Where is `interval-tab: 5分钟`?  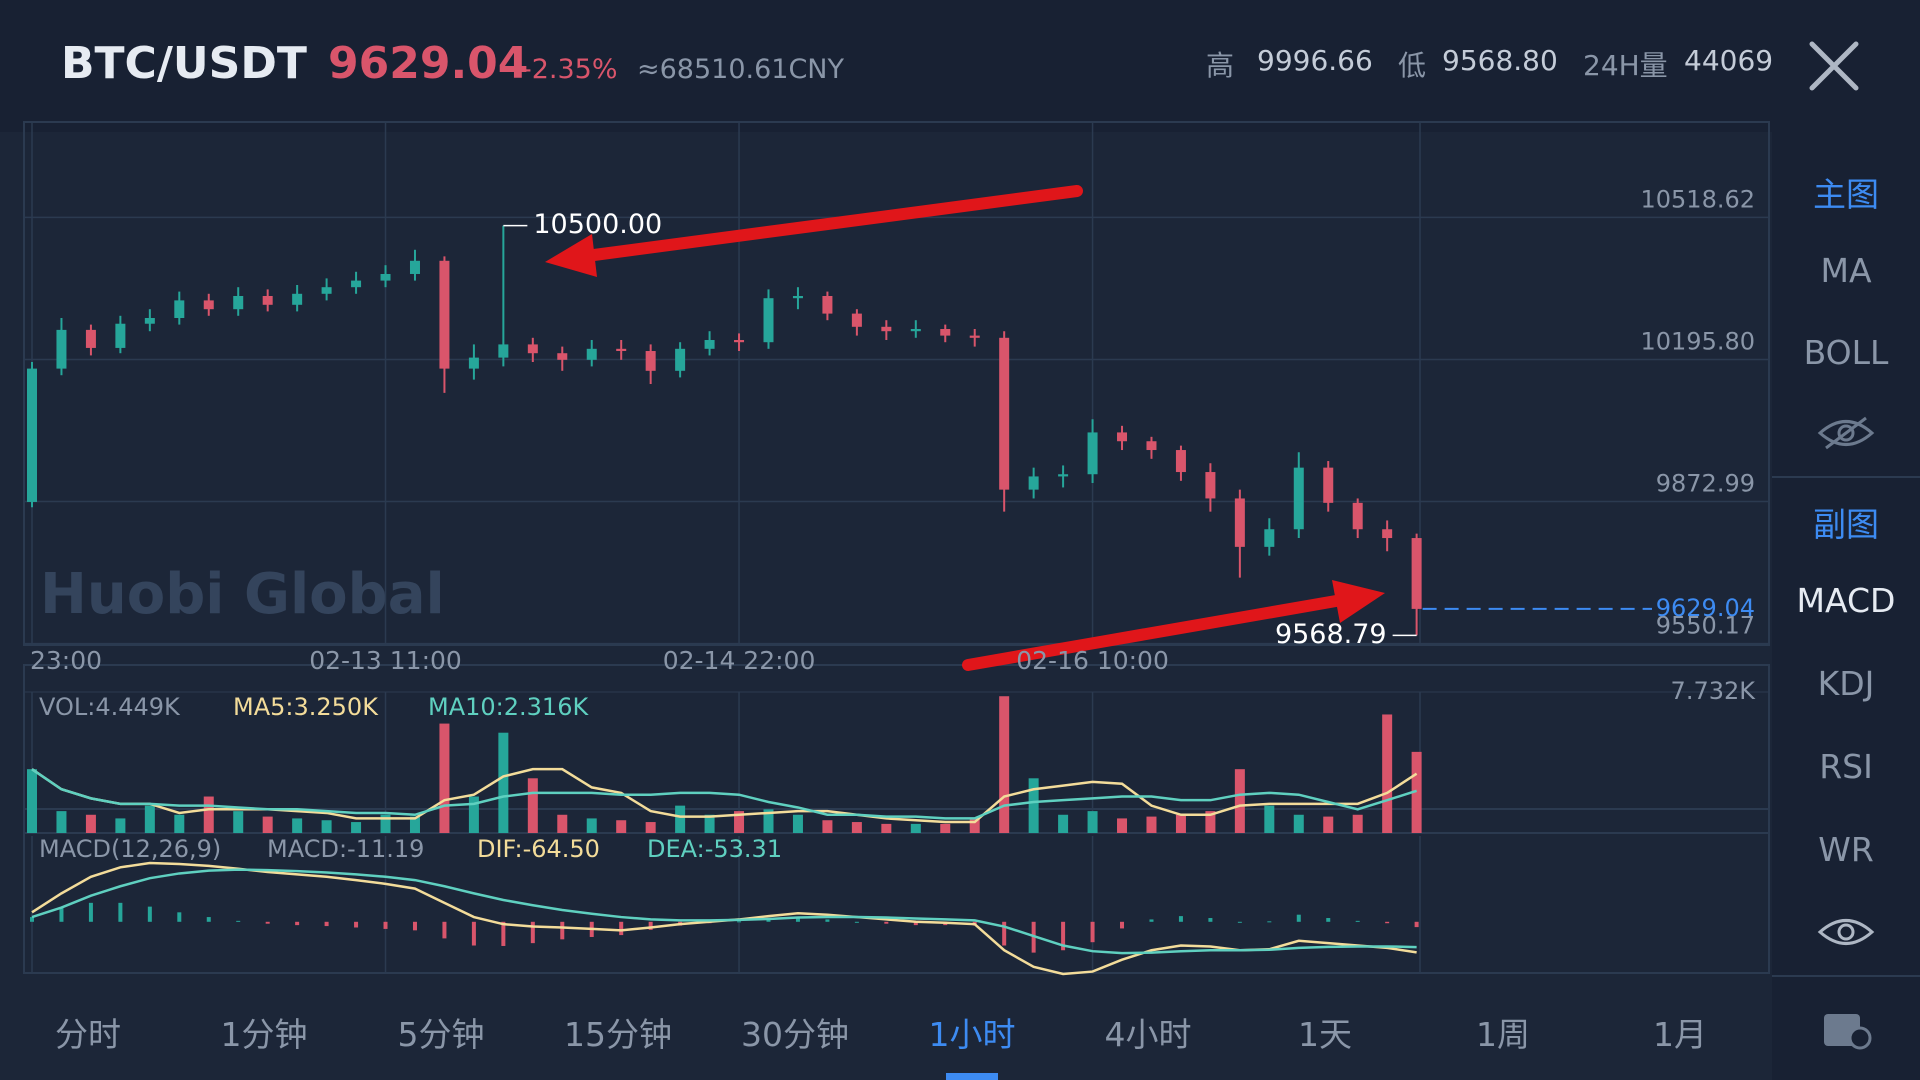
interval-tab: 5分钟 is located at coordinates (441, 1034).